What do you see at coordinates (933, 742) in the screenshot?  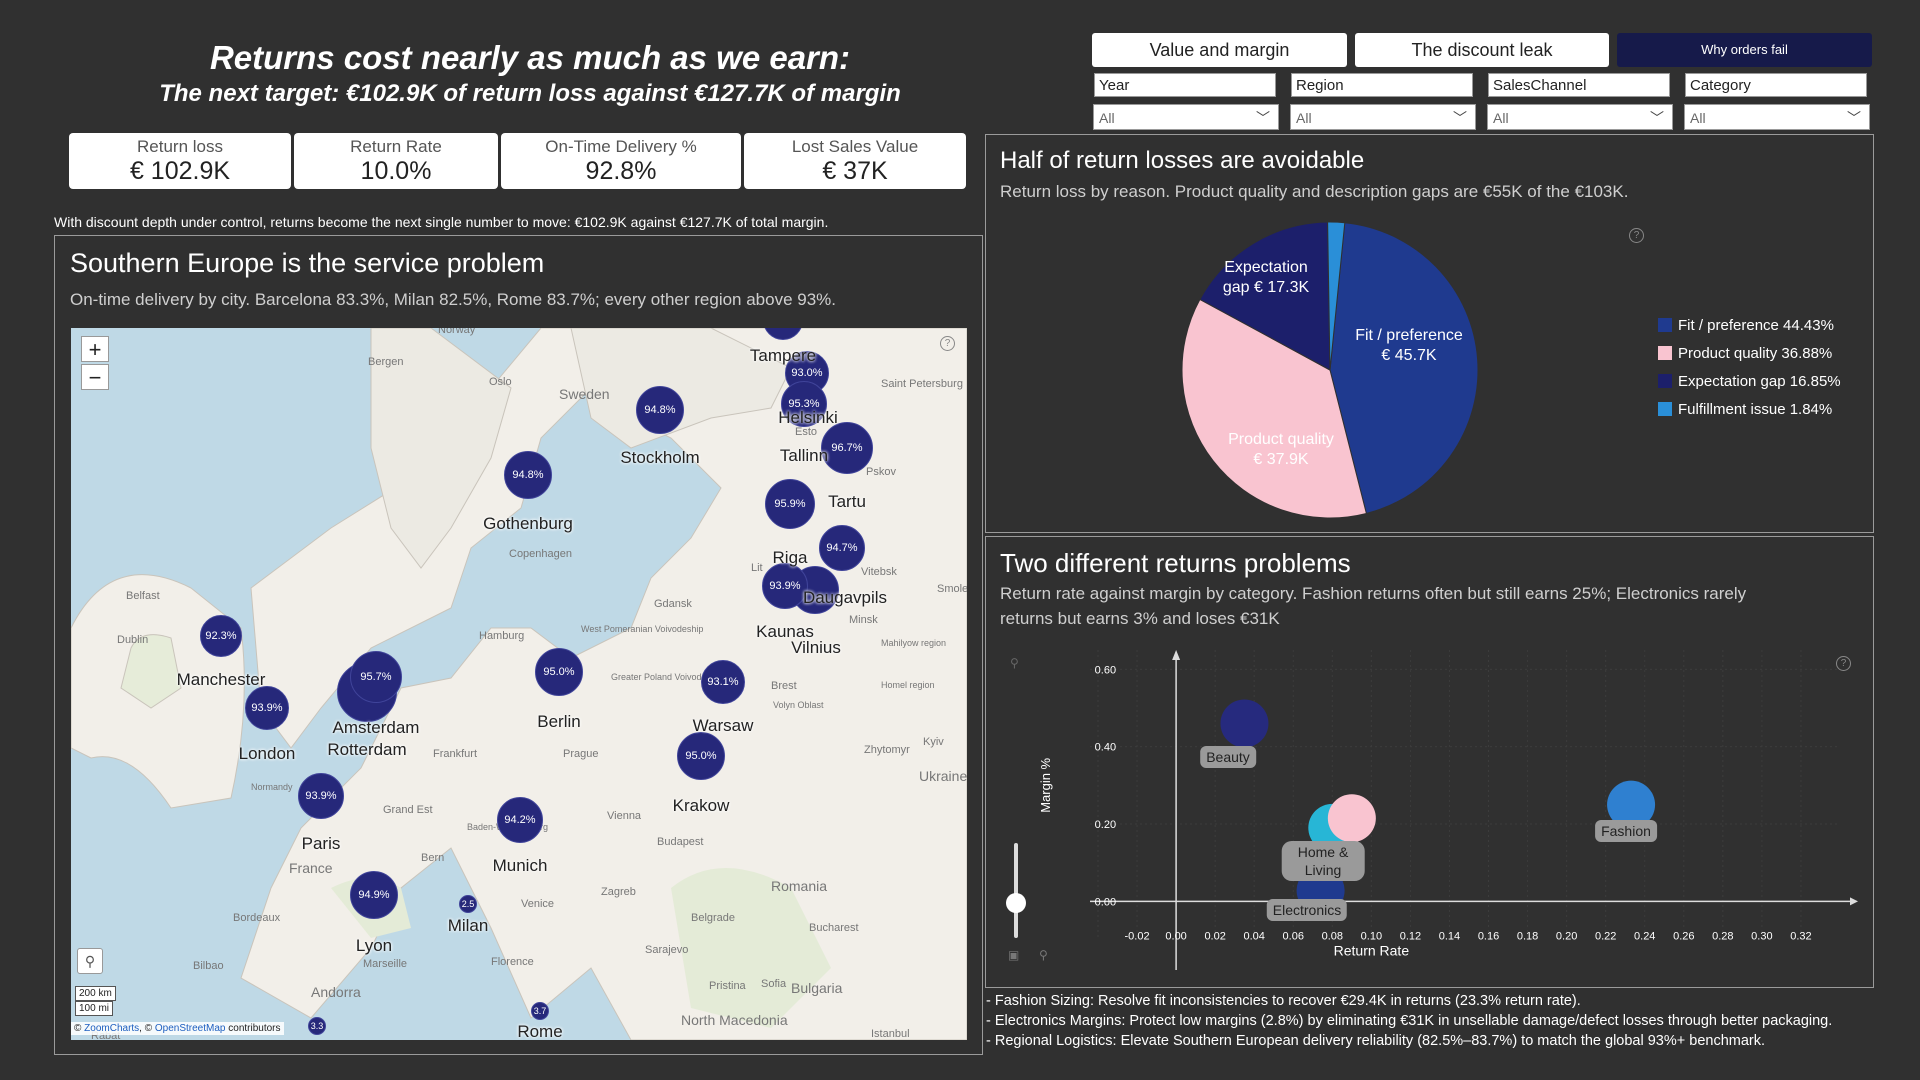 I see `map-label: Kyiv` at bounding box center [933, 742].